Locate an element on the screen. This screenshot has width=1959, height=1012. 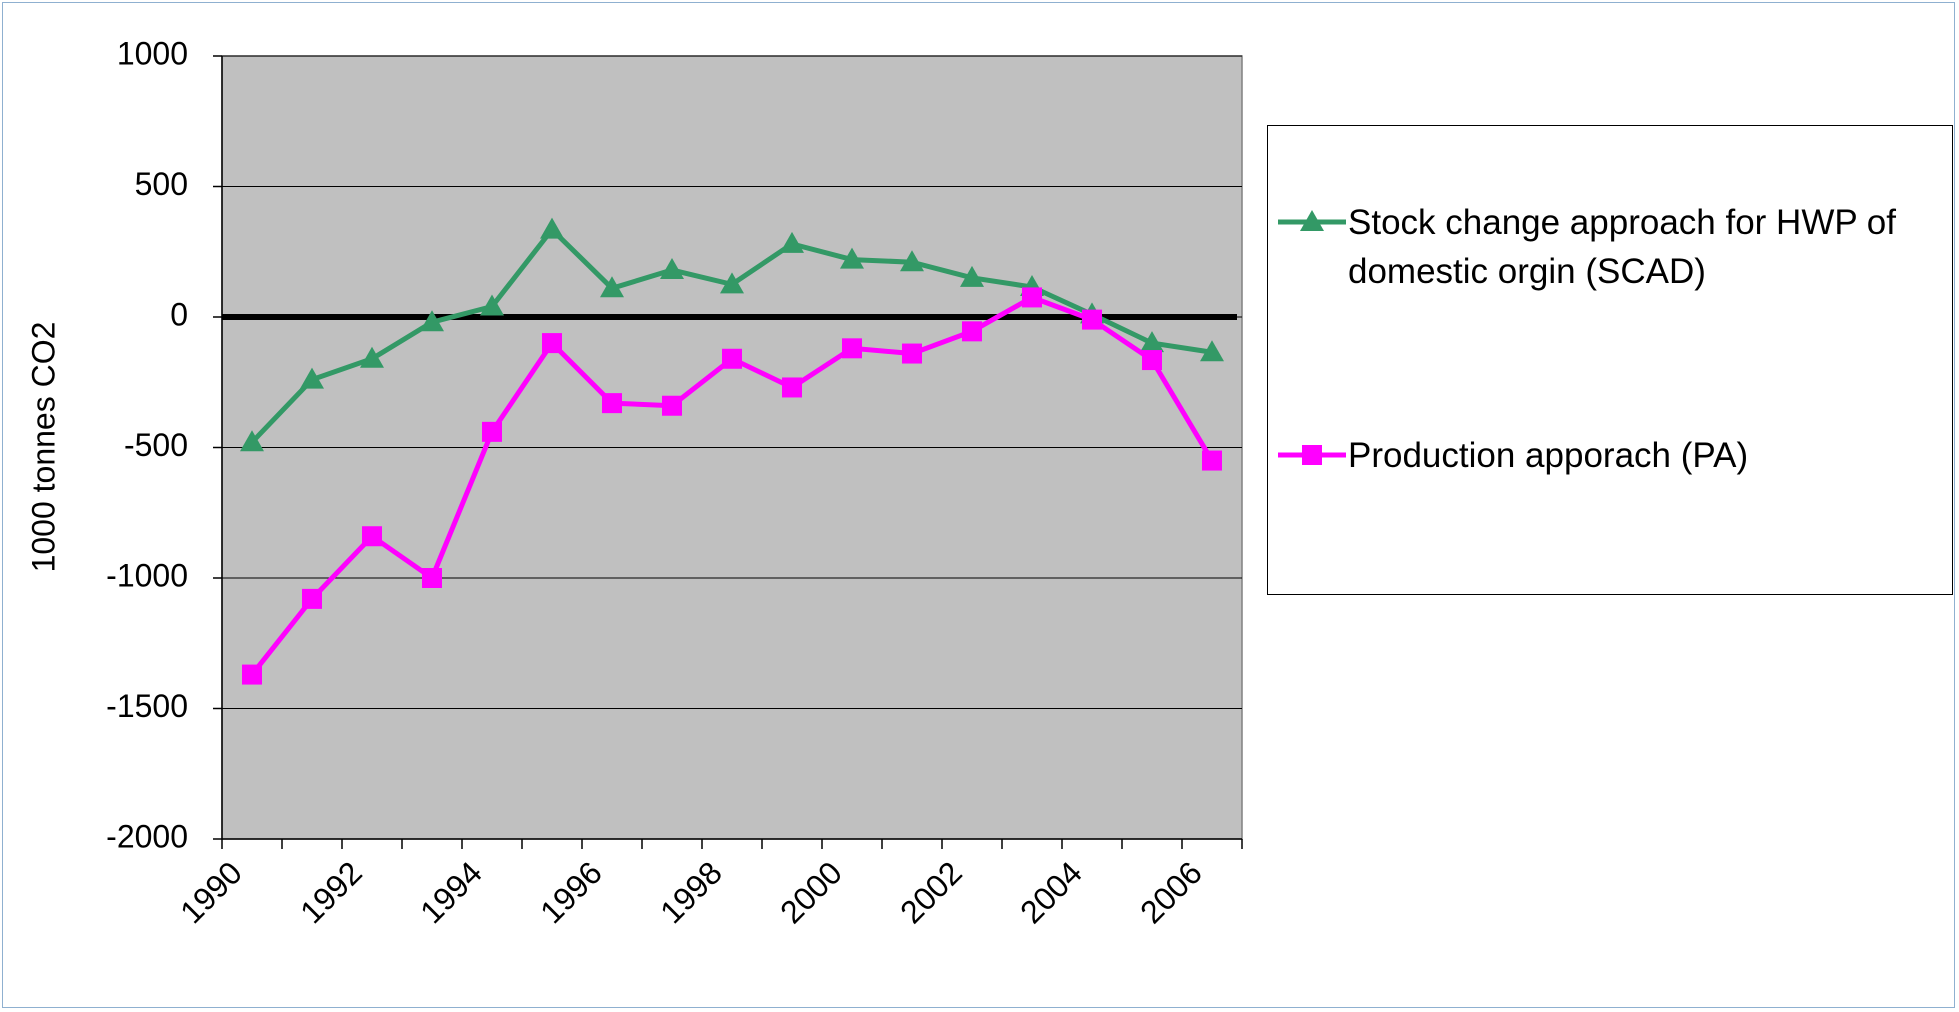
y-tick-label: 0 is located at coordinates (179, 314).